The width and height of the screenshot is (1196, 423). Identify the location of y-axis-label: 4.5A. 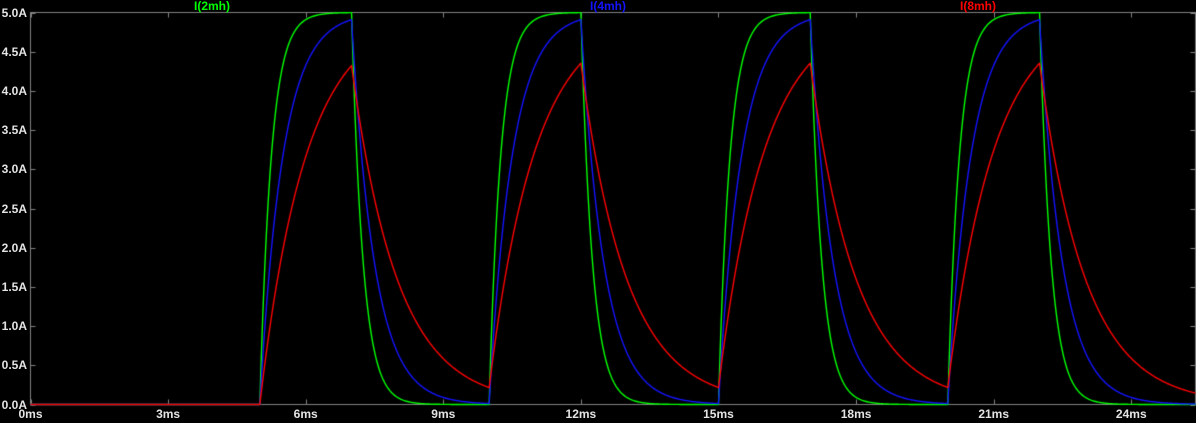
(14, 51).